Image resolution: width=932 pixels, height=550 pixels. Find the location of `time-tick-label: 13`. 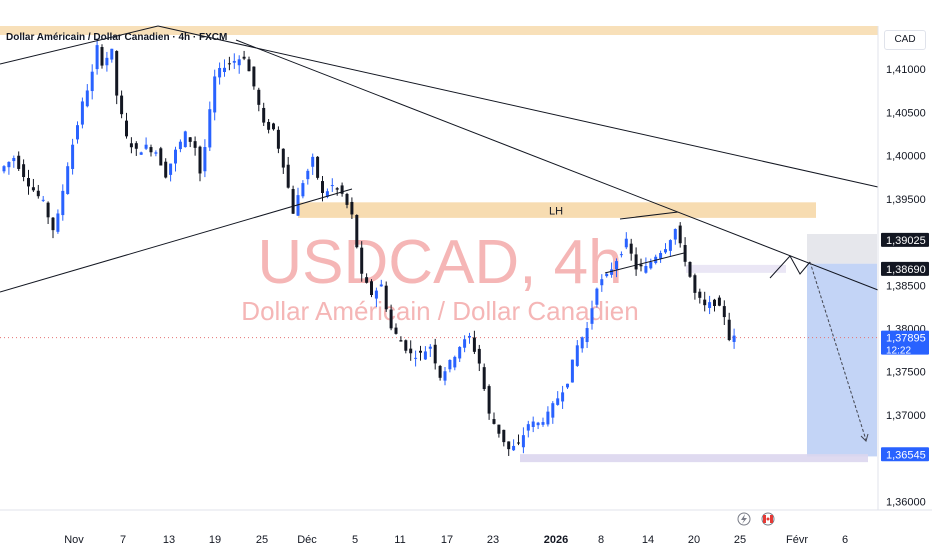

time-tick-label: 13 is located at coordinates (169, 540).